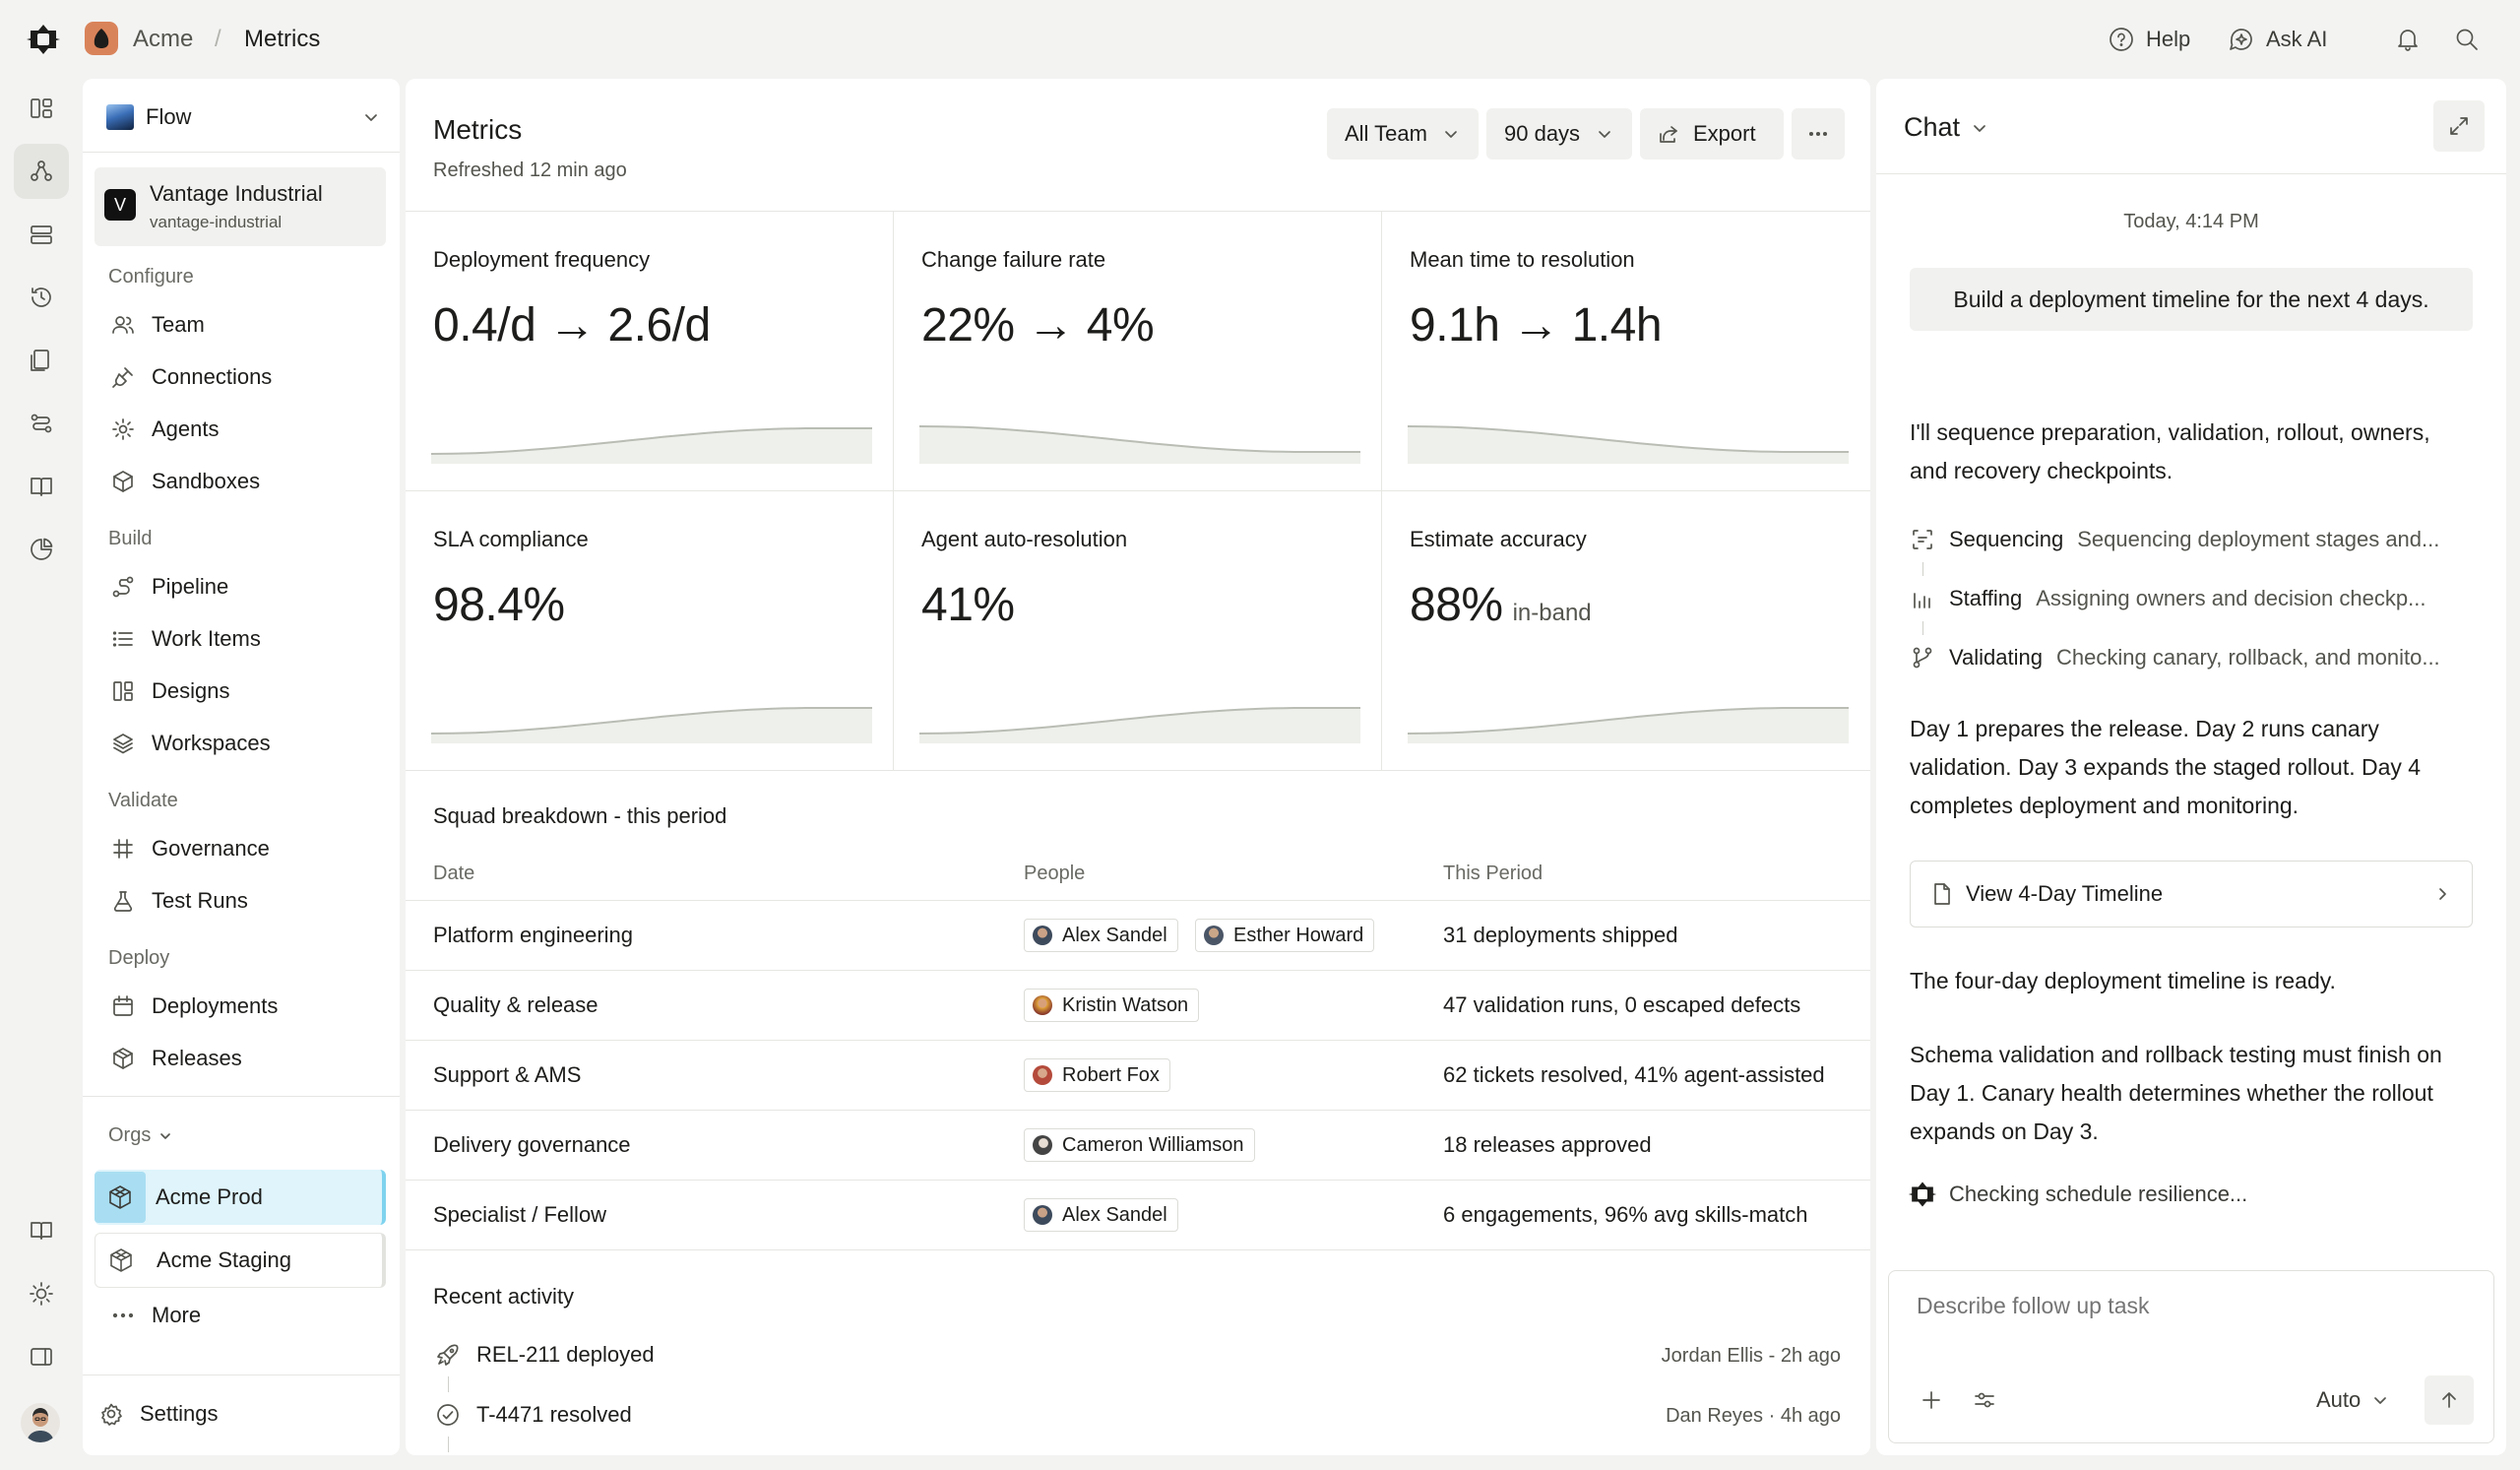 The height and width of the screenshot is (1470, 2520). I want to click on user-avatar, so click(40, 1422).